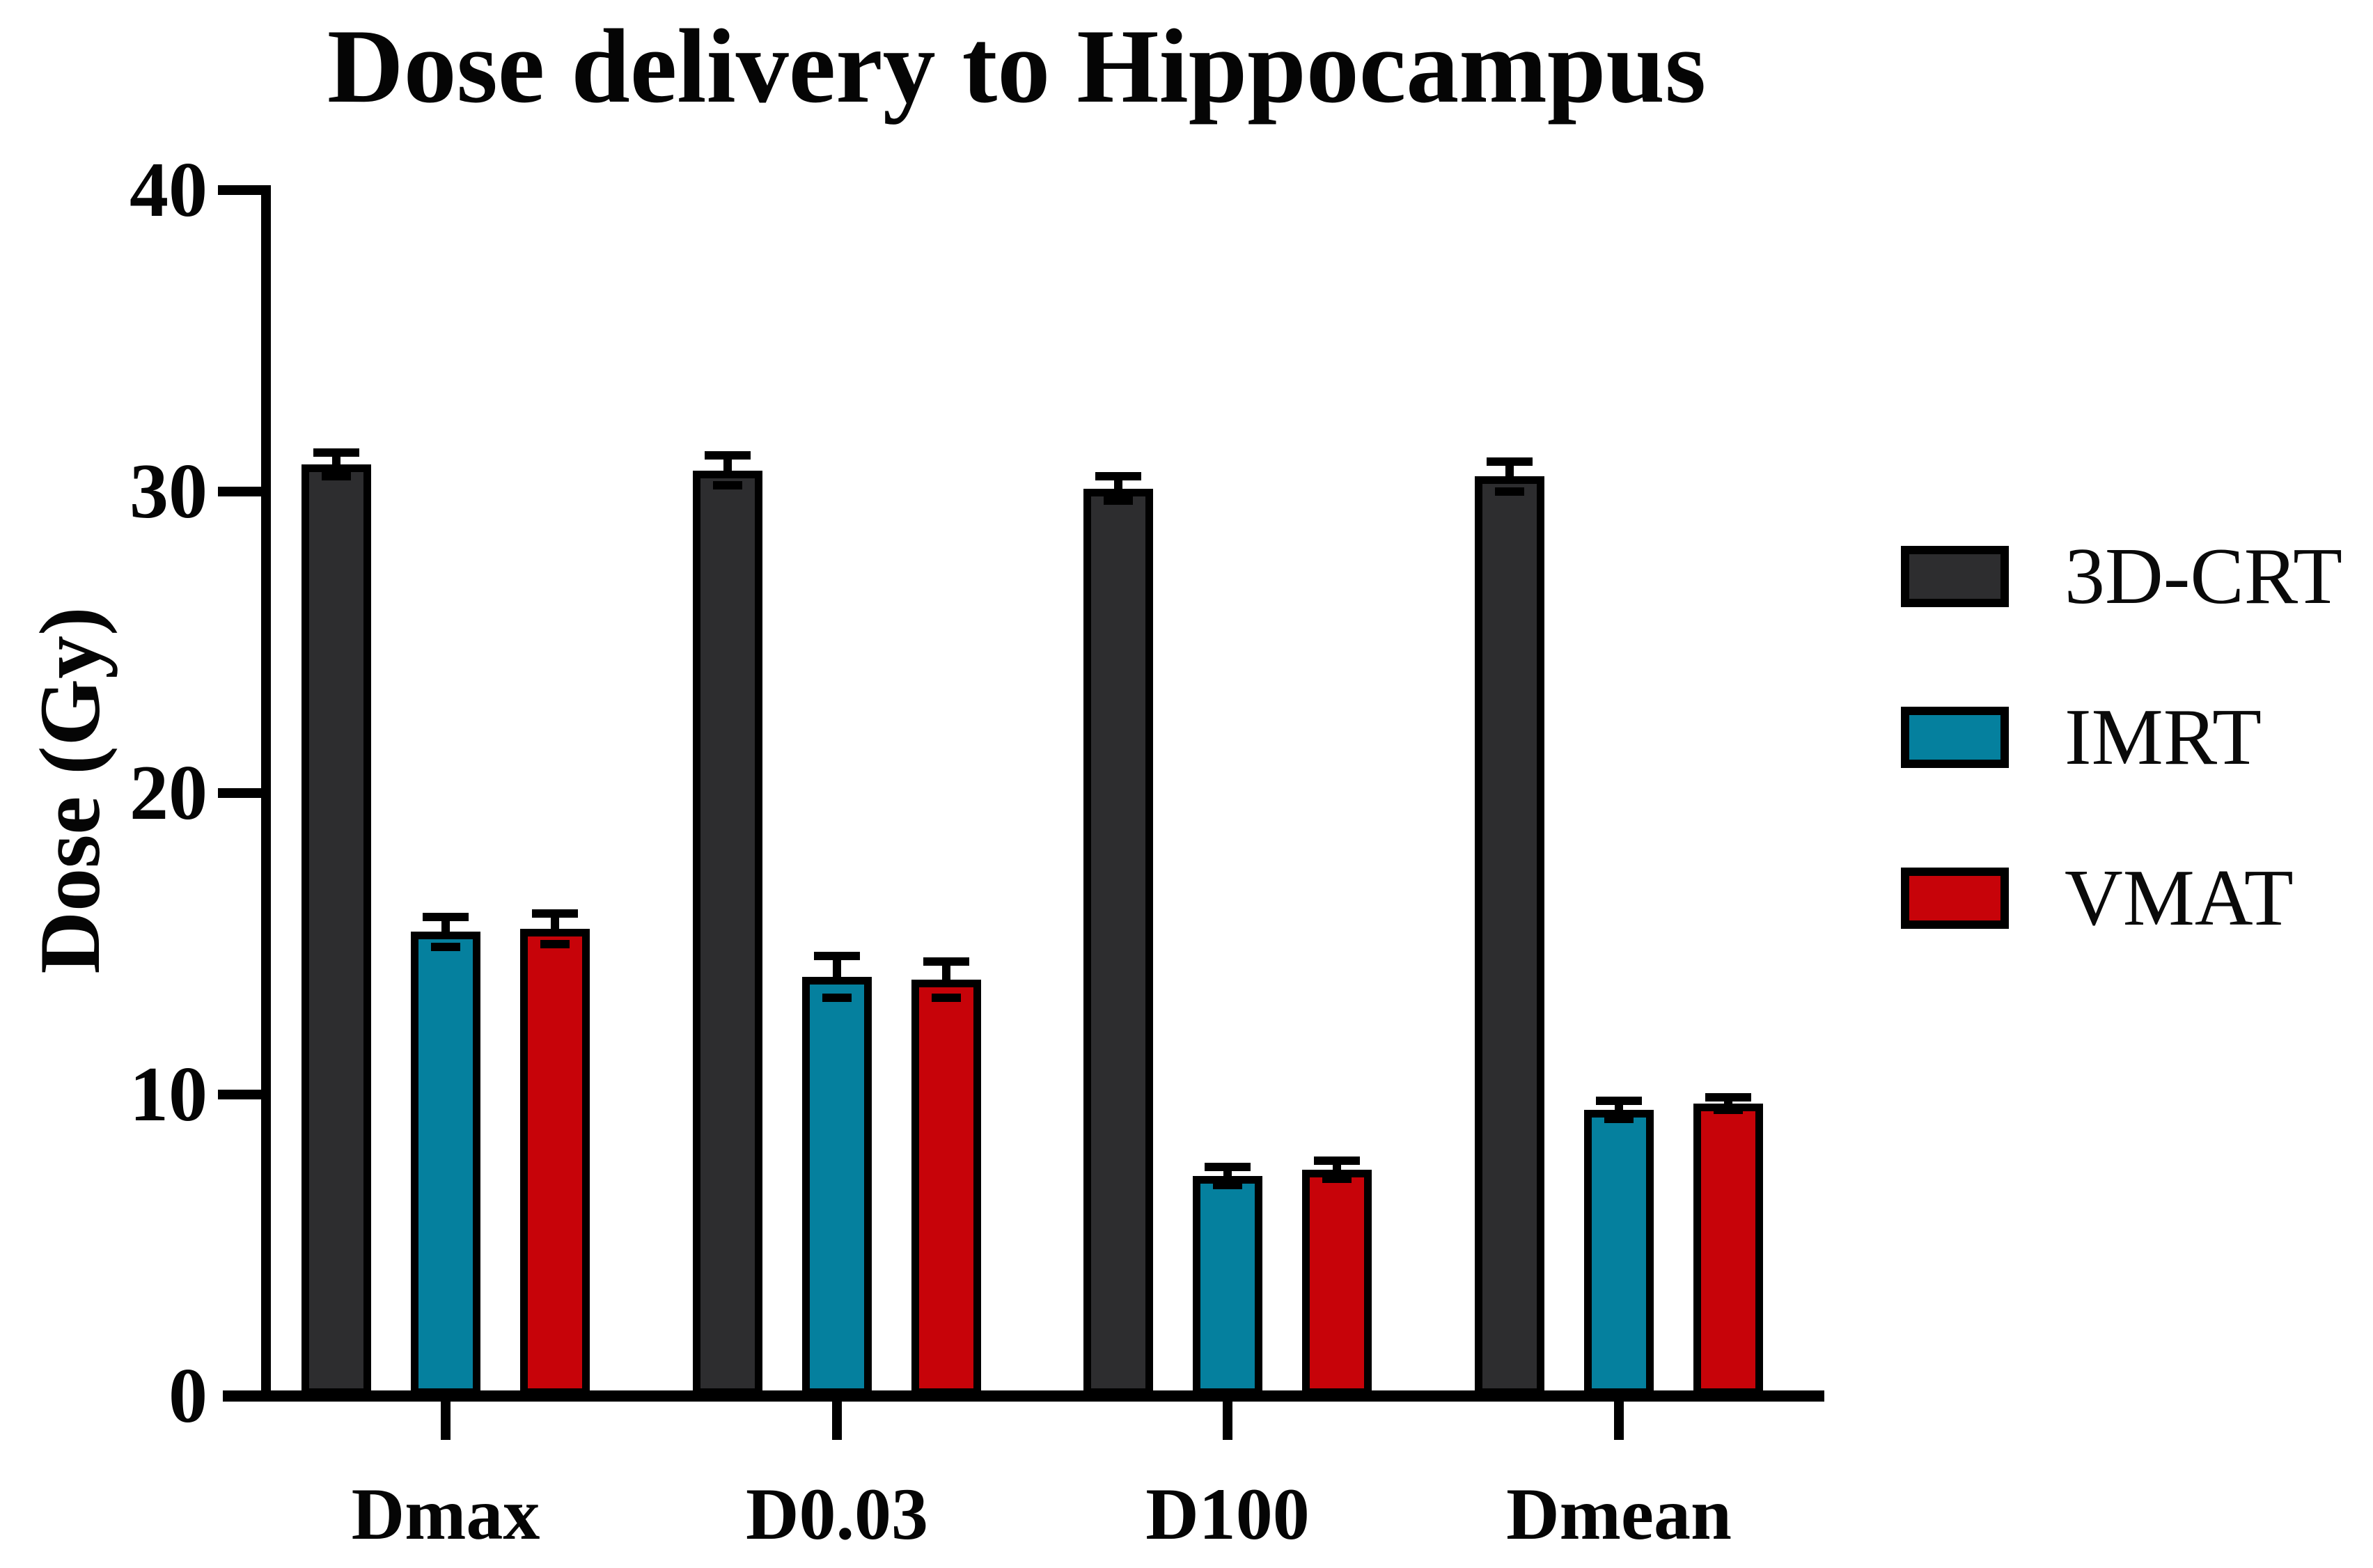  I want to click on y-tick-label: 40, so click(169, 190).